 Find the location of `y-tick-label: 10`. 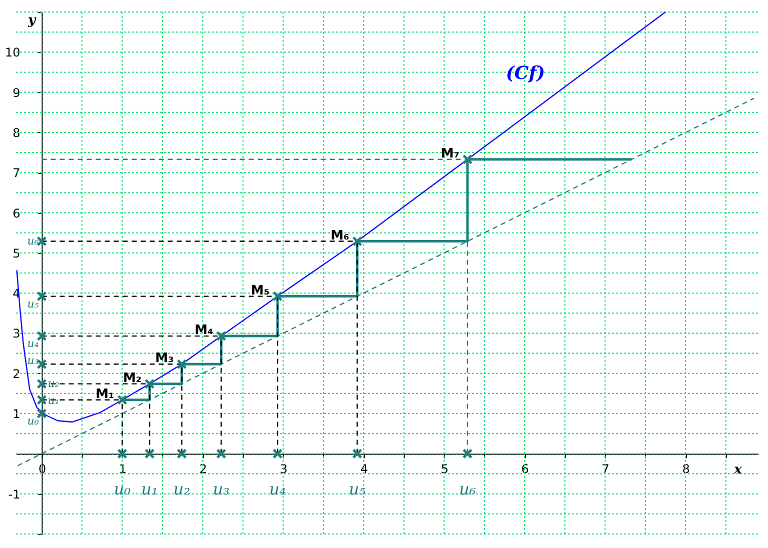

y-tick-label: 10 is located at coordinates (12, 53).